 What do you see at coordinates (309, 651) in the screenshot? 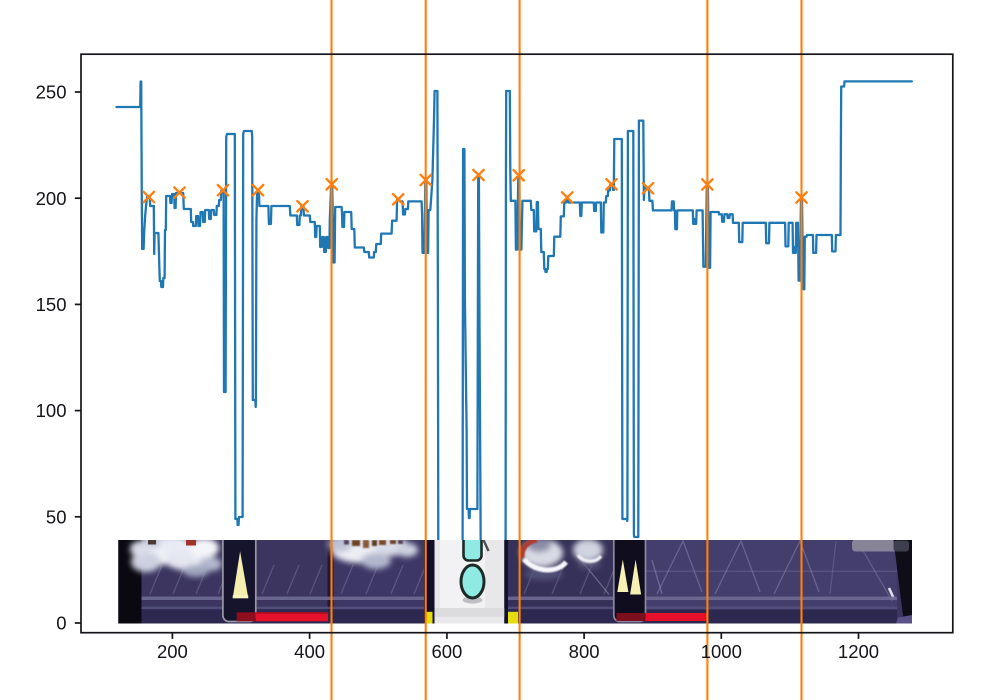
I see `svg-text: 400` at bounding box center [309, 651].